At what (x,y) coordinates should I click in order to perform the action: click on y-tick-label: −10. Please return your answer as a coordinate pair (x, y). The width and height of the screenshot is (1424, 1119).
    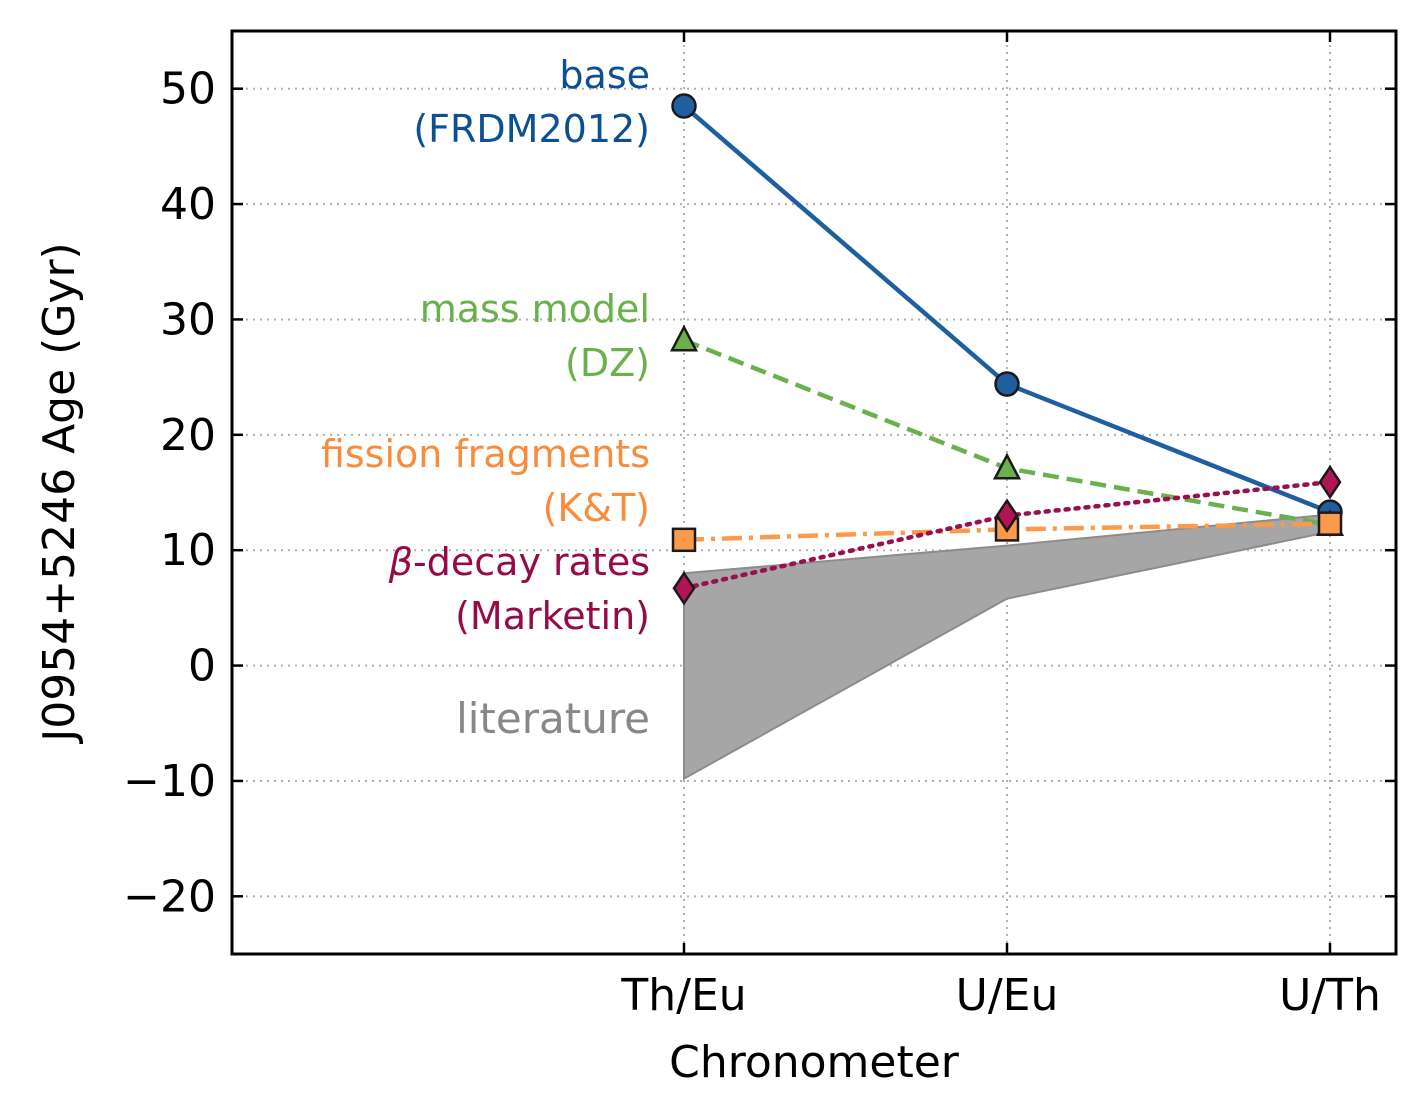
    Looking at the image, I should click on (169, 781).